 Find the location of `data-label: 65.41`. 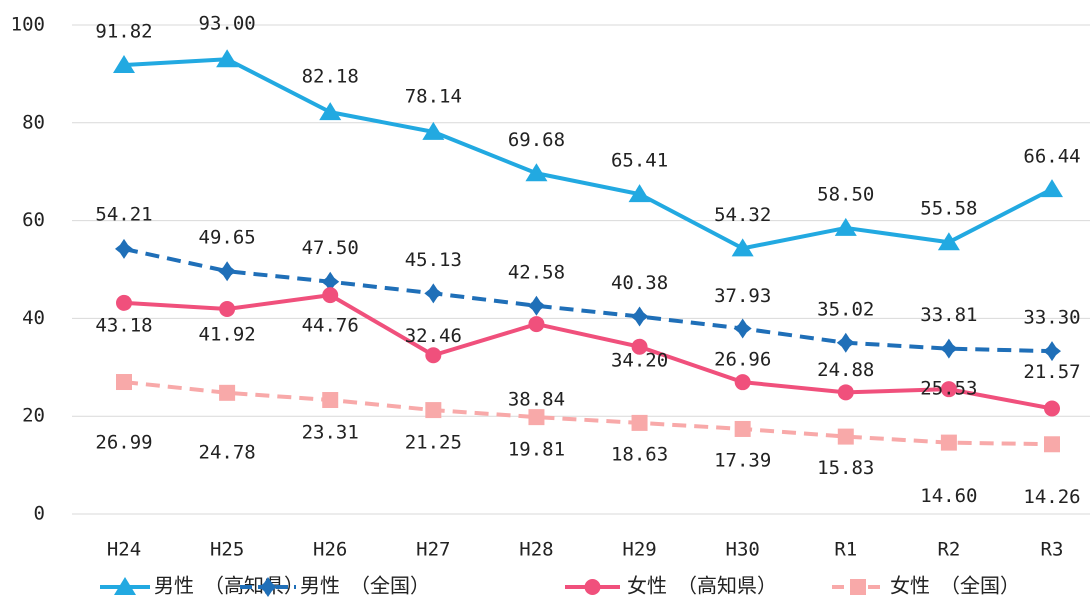

data-label: 65.41 is located at coordinates (639, 161).